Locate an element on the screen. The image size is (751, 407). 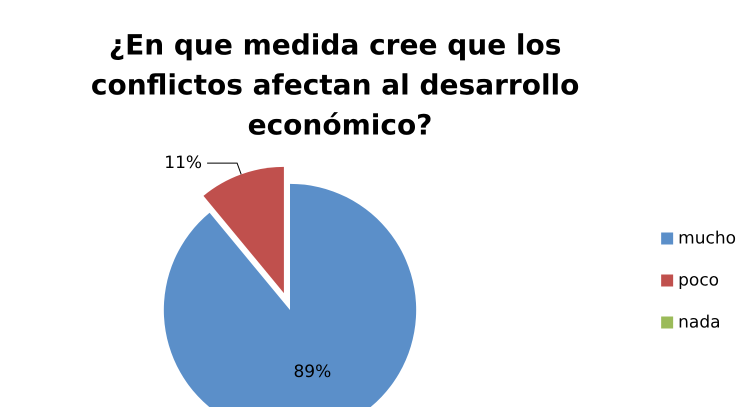
data-label: 11% is located at coordinates (183, 163).